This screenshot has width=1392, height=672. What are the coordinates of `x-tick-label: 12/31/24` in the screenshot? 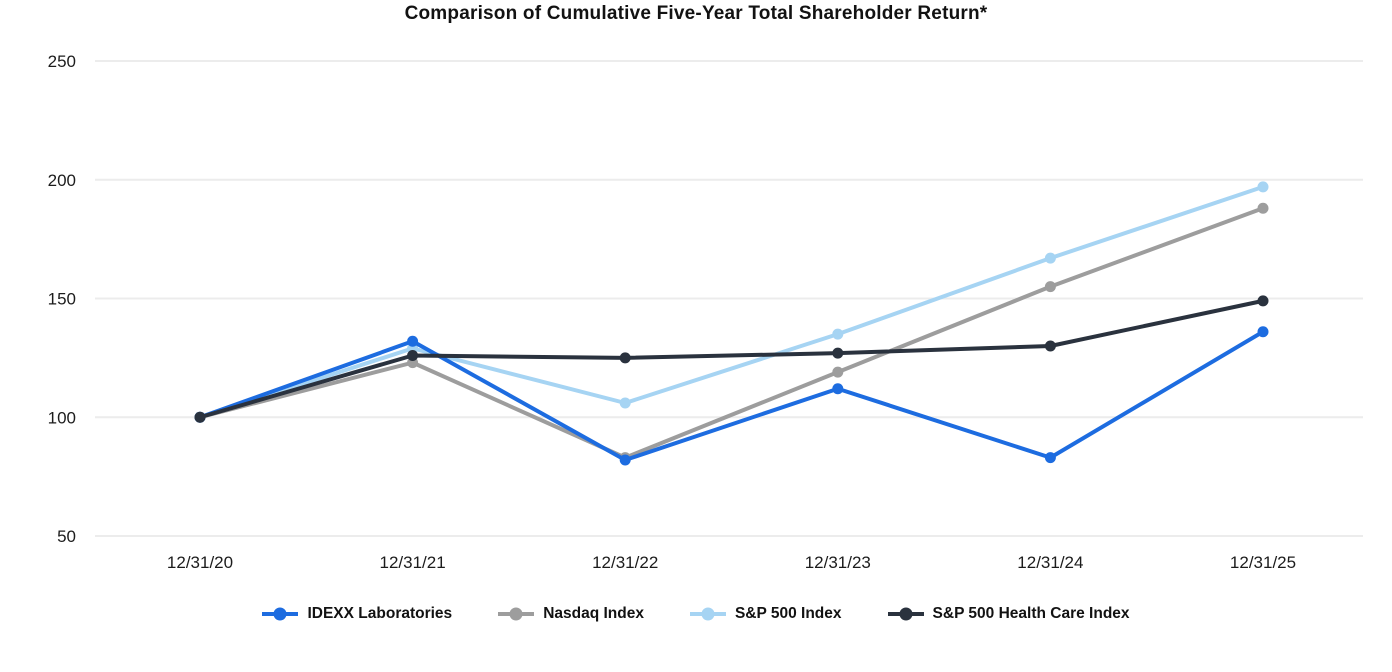 It's located at (1050, 562).